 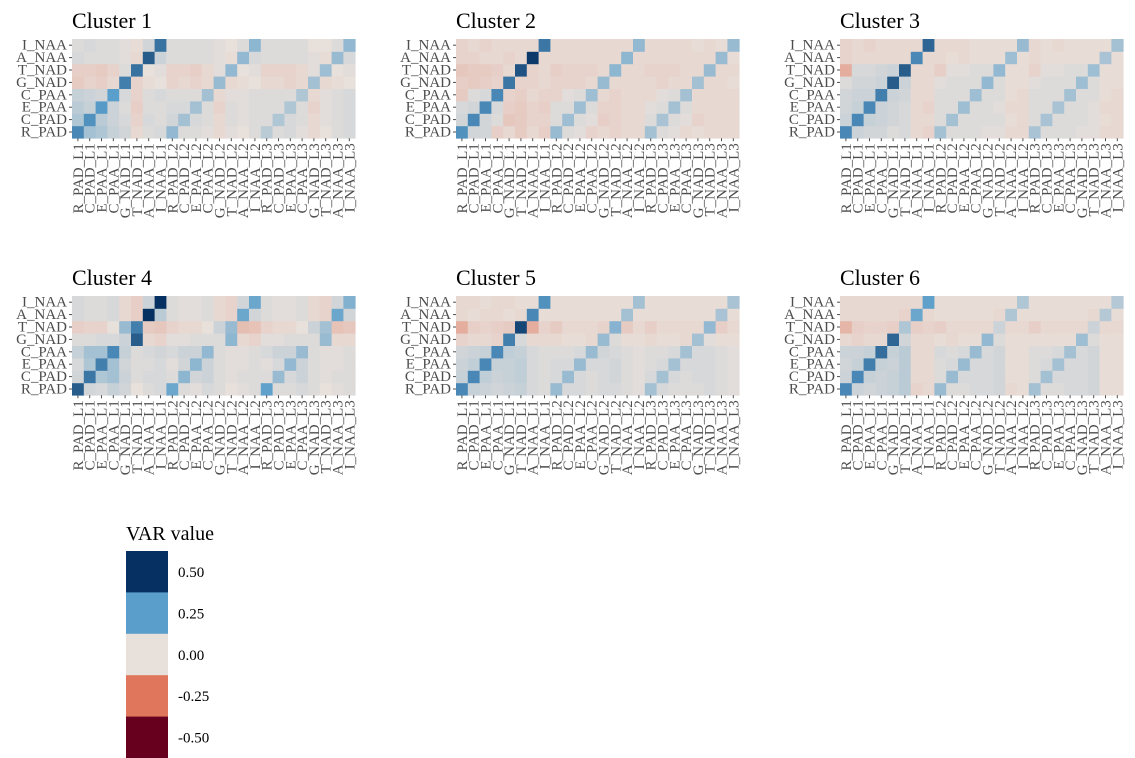 I want to click on col-tick-label: G_NAD_L1, so click(x=510, y=180).